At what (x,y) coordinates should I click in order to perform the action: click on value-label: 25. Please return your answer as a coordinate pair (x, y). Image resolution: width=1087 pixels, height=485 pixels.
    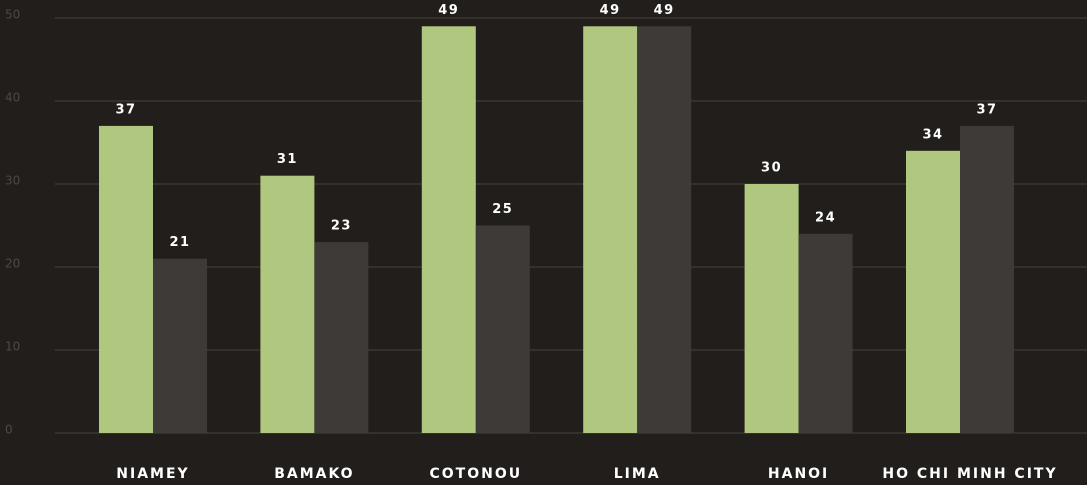
    Looking at the image, I should click on (502, 209).